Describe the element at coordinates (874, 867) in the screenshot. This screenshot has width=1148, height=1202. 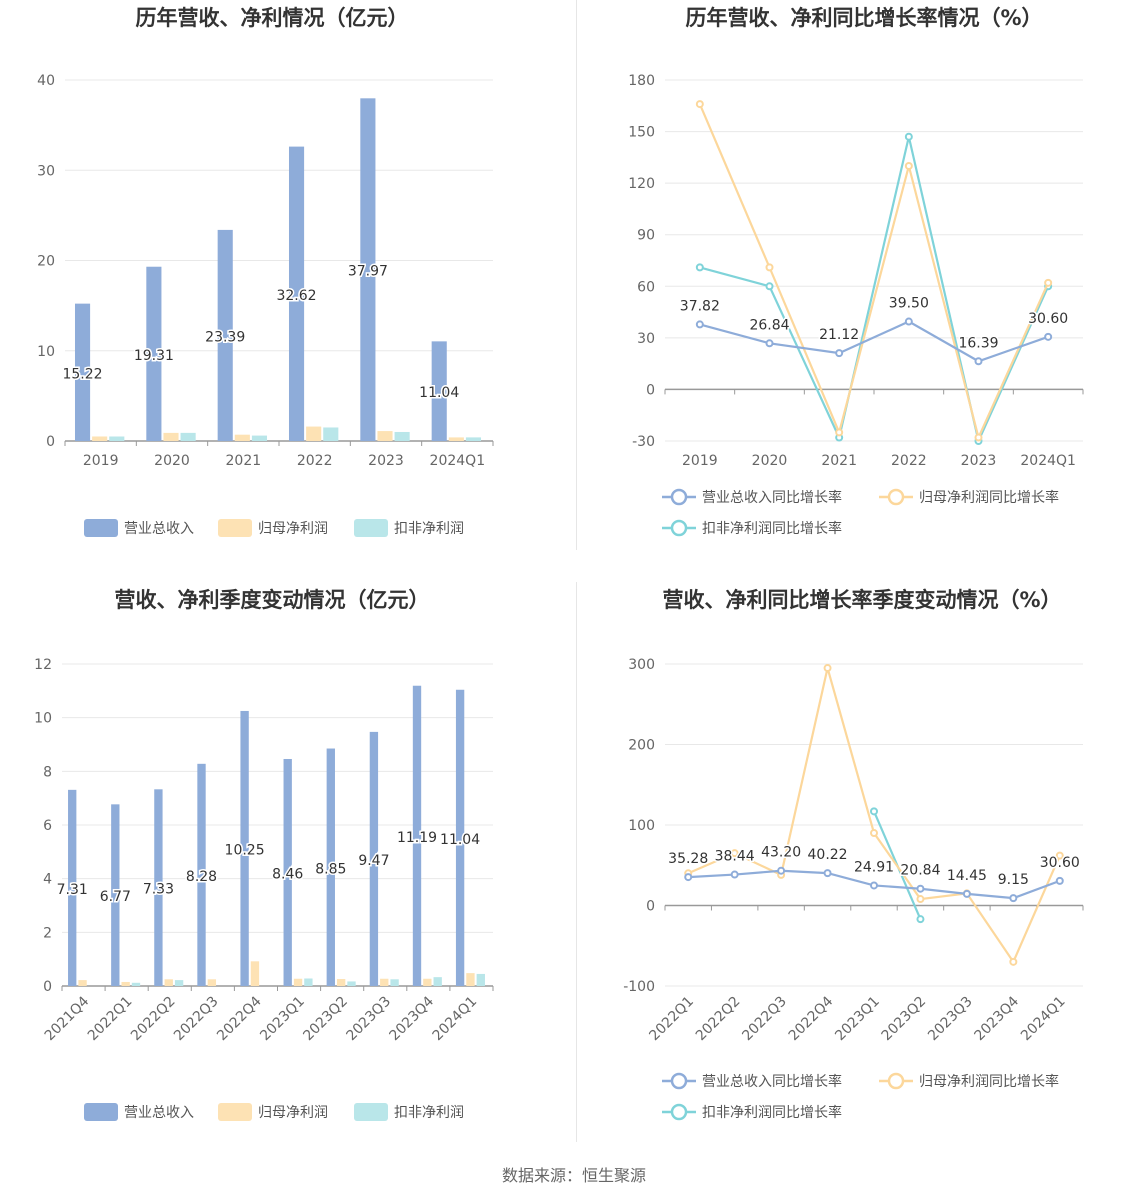
I see `data-label: 24.91` at that location.